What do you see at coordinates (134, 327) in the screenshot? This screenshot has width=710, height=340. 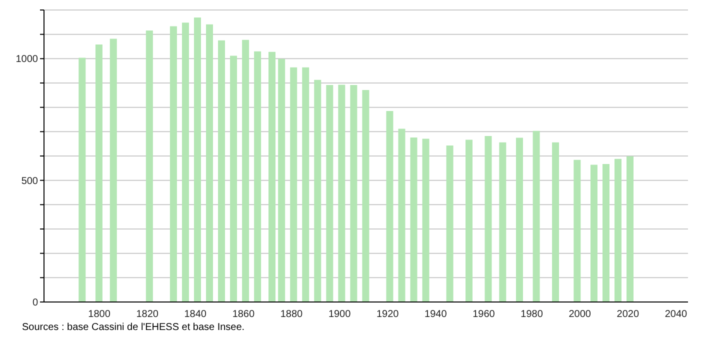 I see `source-note: Sources : base Cassini de l'EHESS et base Insee.` at bounding box center [134, 327].